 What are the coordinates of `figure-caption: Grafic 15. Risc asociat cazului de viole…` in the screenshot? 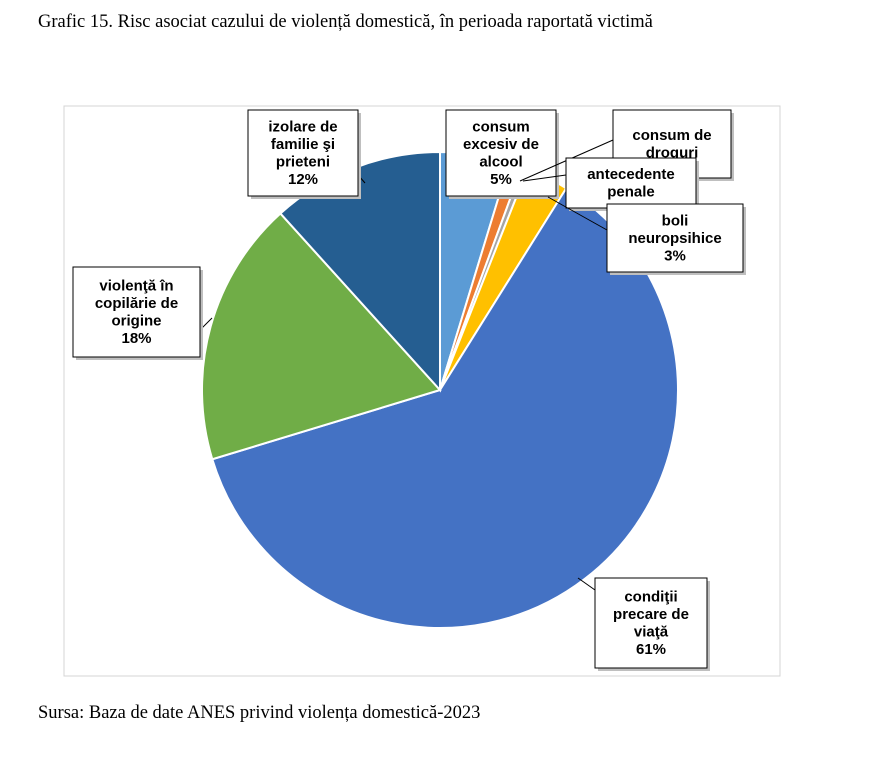 It's located at (345, 22).